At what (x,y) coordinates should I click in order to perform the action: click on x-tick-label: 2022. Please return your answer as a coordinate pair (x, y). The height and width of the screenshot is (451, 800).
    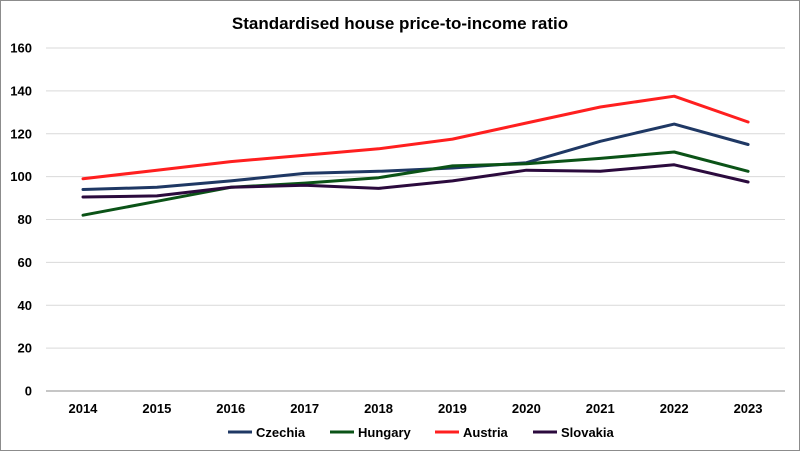
    Looking at the image, I should click on (674, 408).